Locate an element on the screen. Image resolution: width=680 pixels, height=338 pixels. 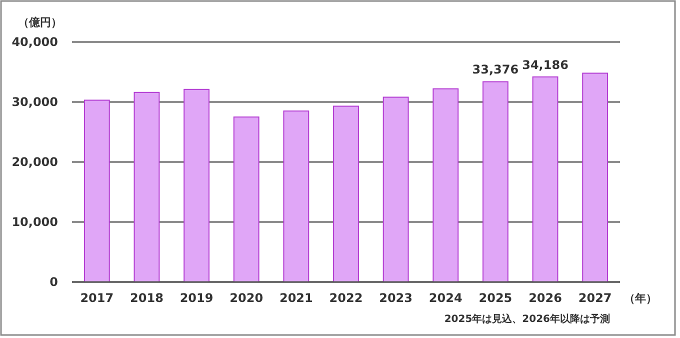
x-tick-label: 2025 is located at coordinates (495, 298).